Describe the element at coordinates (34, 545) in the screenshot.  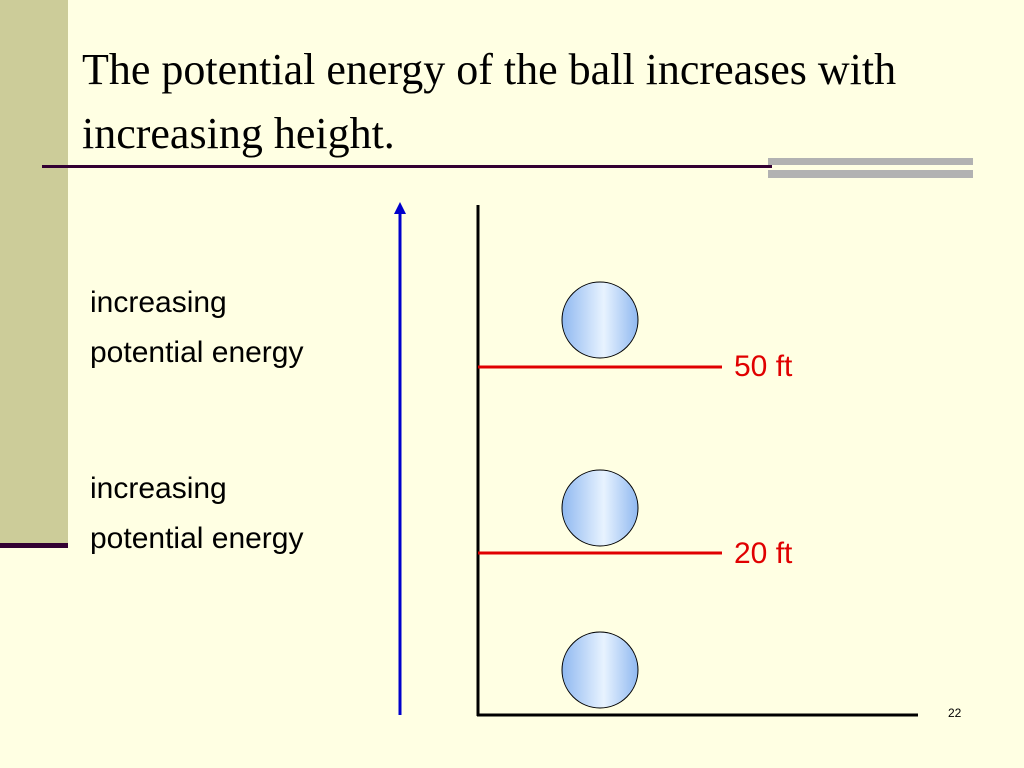
I see `side-rule` at that location.